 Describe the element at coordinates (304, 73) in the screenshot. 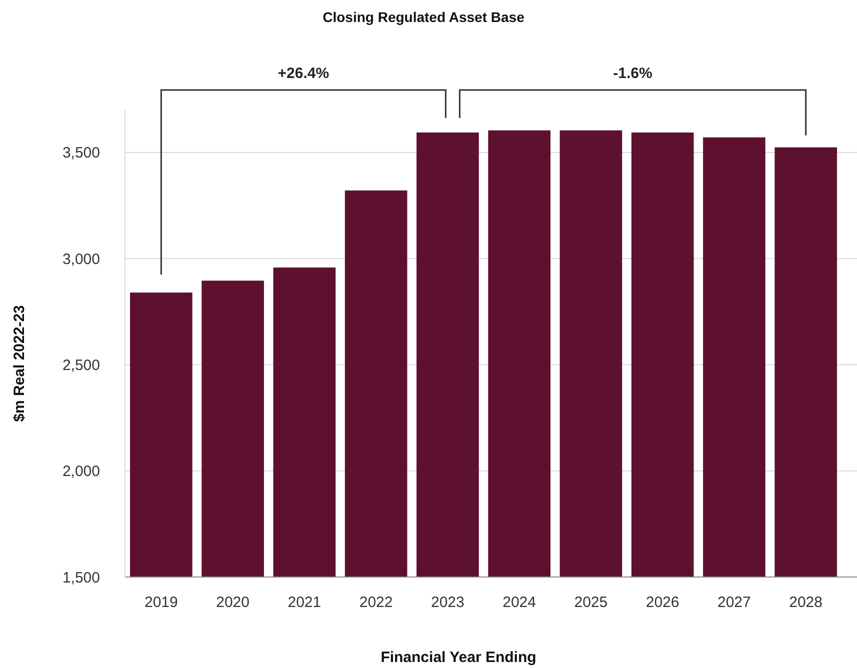

I see `text: +26.4%` at that location.